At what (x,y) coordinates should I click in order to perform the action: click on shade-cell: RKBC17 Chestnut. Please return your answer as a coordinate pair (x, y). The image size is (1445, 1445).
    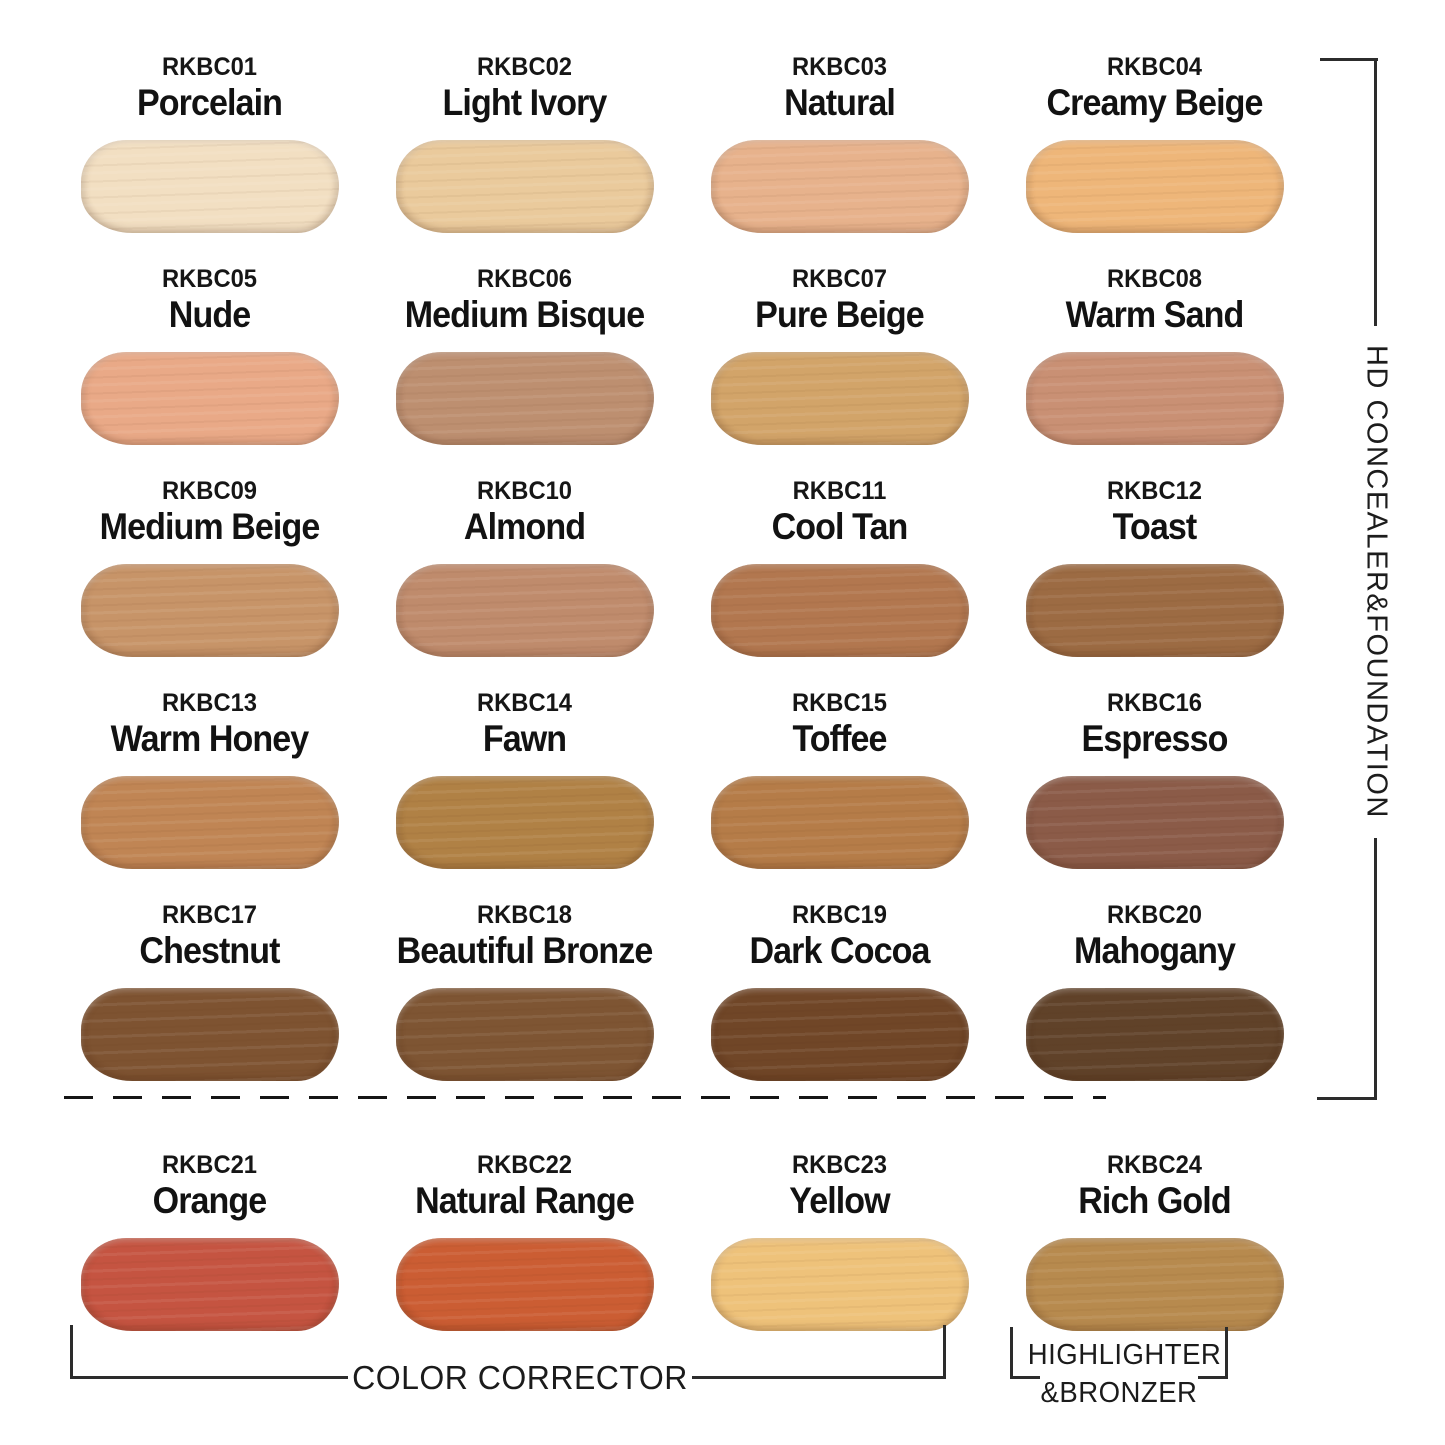
    Looking at the image, I should click on (209, 988).